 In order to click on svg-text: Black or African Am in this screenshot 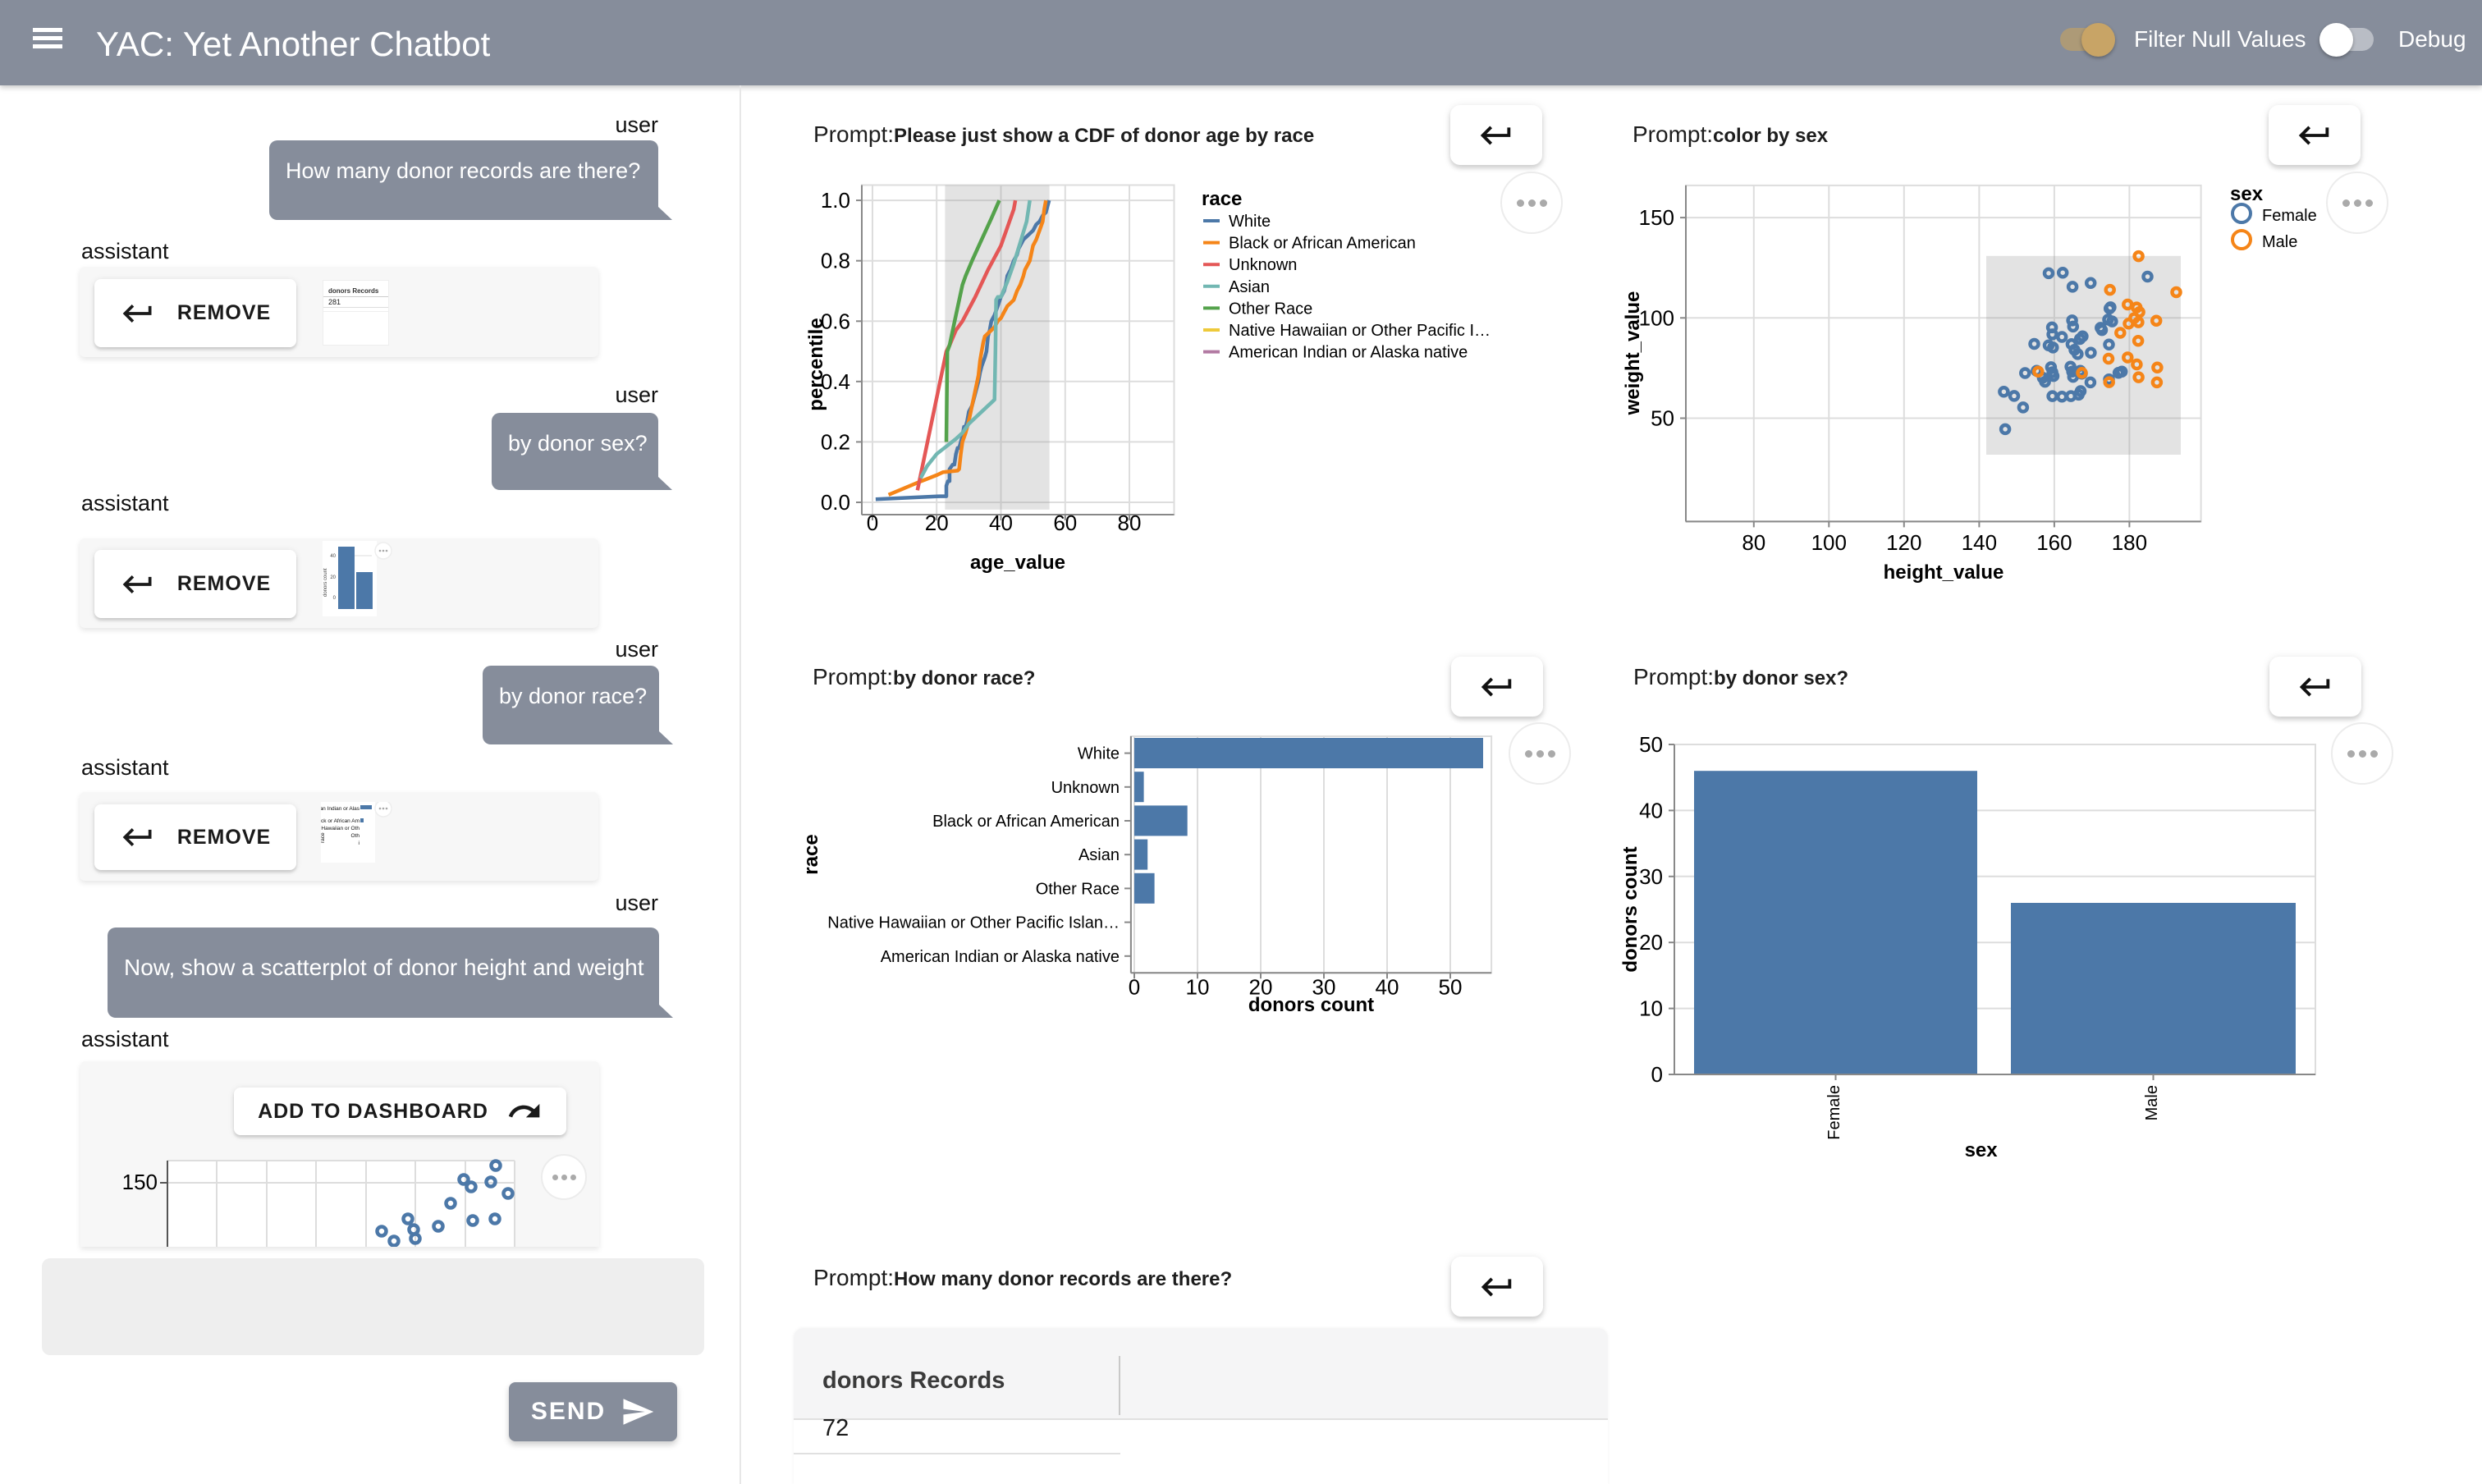, I will do `click(340, 821)`.